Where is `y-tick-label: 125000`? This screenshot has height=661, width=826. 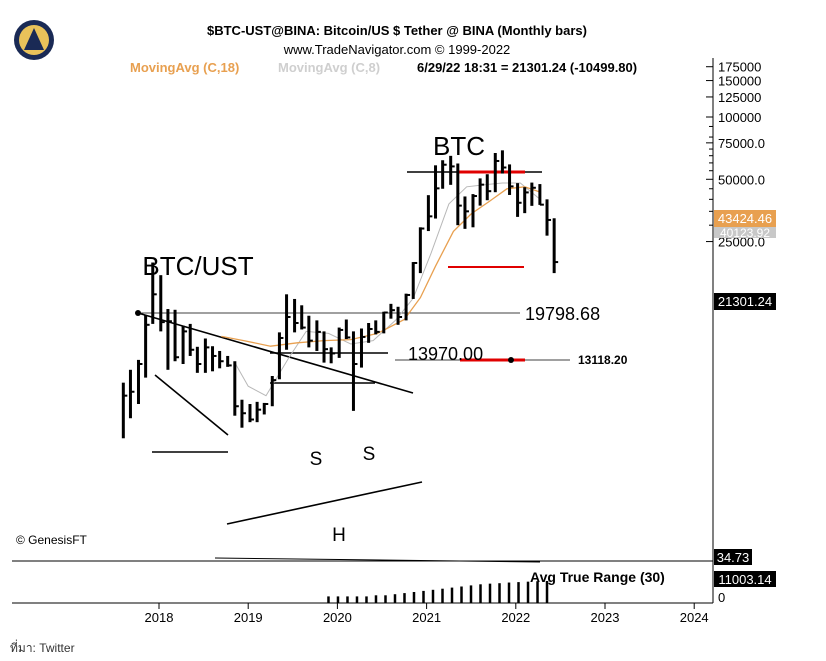
y-tick-label: 125000 is located at coordinates (739, 97).